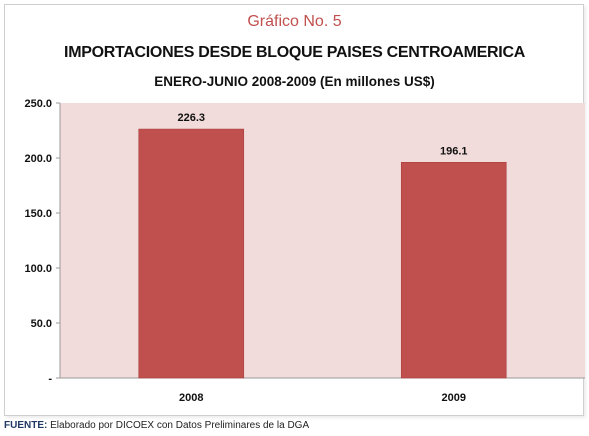 This screenshot has width=589, height=436. Describe the element at coordinates (294, 21) in the screenshot. I see `chart-number: Gráfico No. 5` at that location.